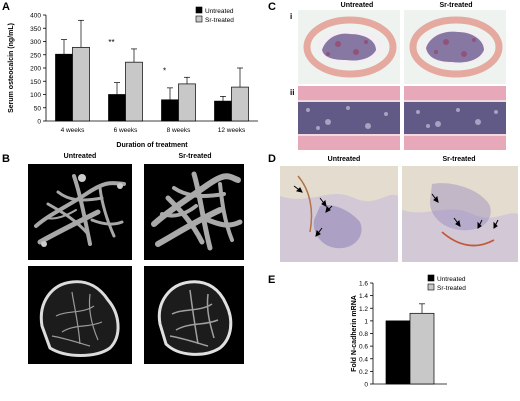 The width and height of the screenshot is (520, 401). I want to click on b-ii-sr-treated-image, so click(194, 315).